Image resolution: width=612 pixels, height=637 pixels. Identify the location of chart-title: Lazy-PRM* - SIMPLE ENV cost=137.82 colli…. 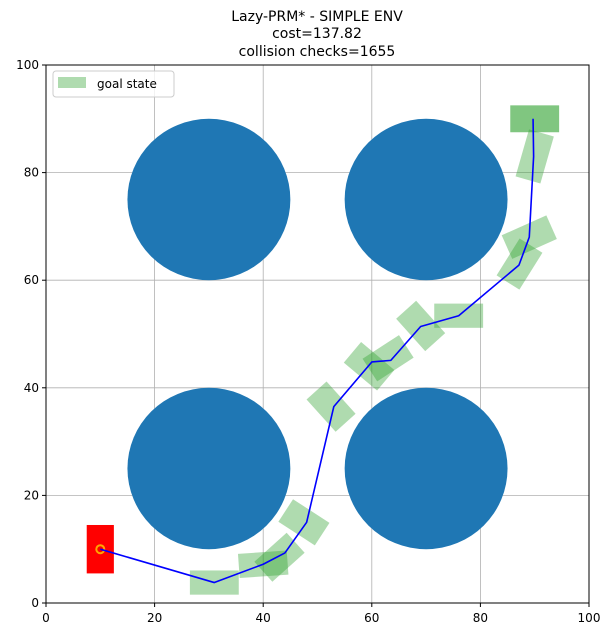
(317, 34).